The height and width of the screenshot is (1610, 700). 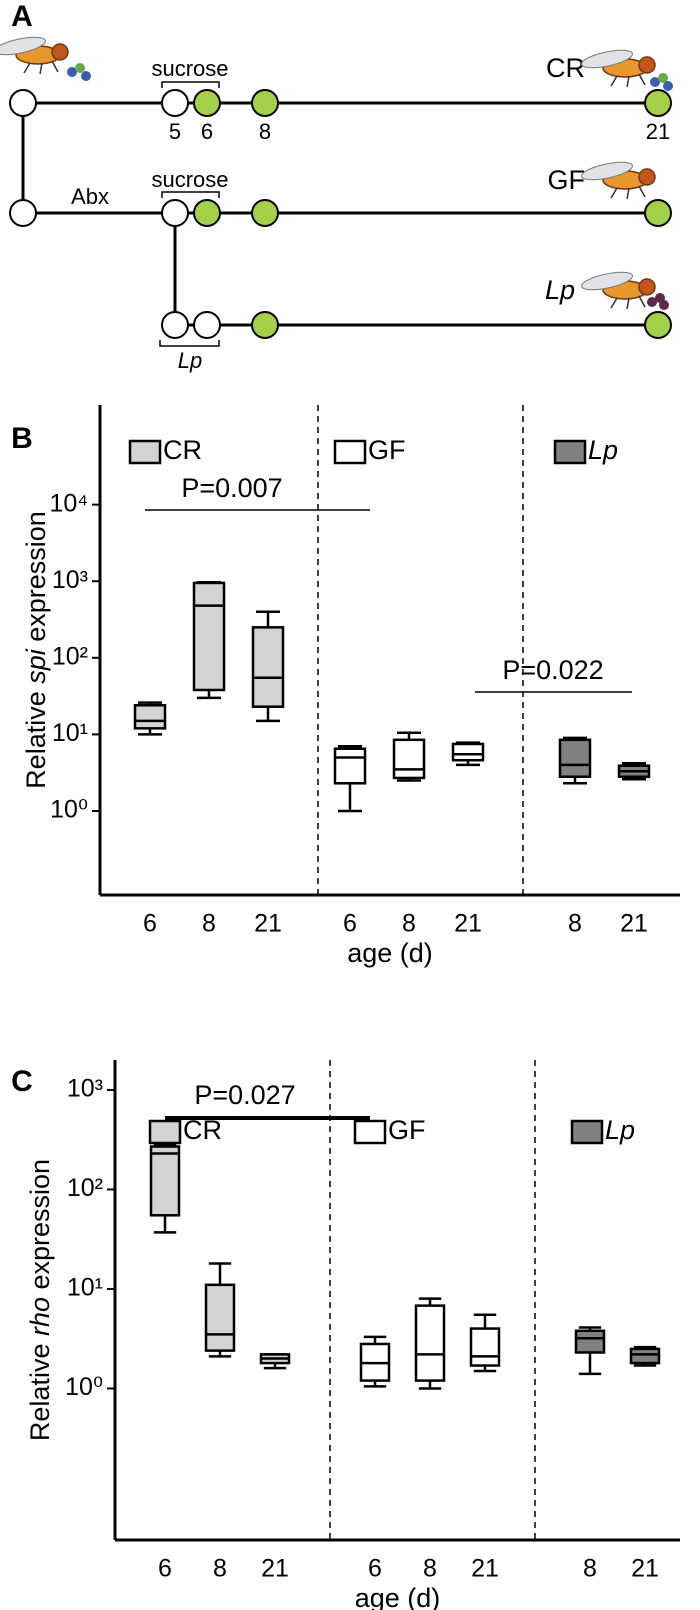 I want to click on day-label: 6, so click(x=207, y=131).